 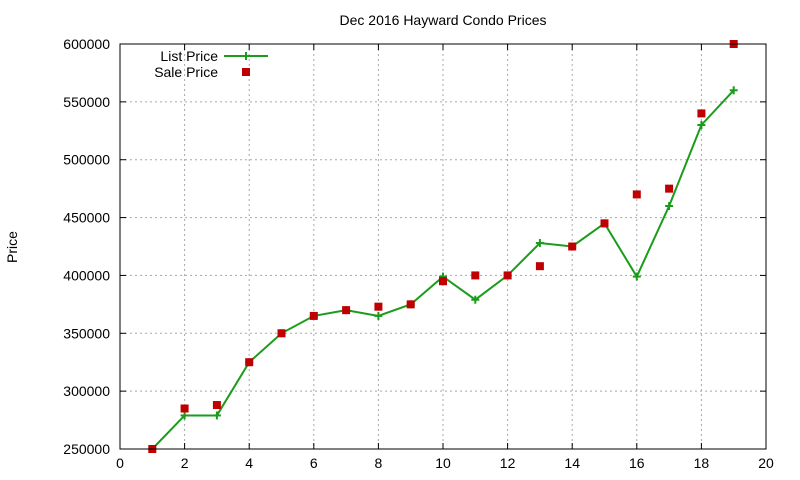 I want to click on x-tick-label: 8, so click(x=379, y=463).